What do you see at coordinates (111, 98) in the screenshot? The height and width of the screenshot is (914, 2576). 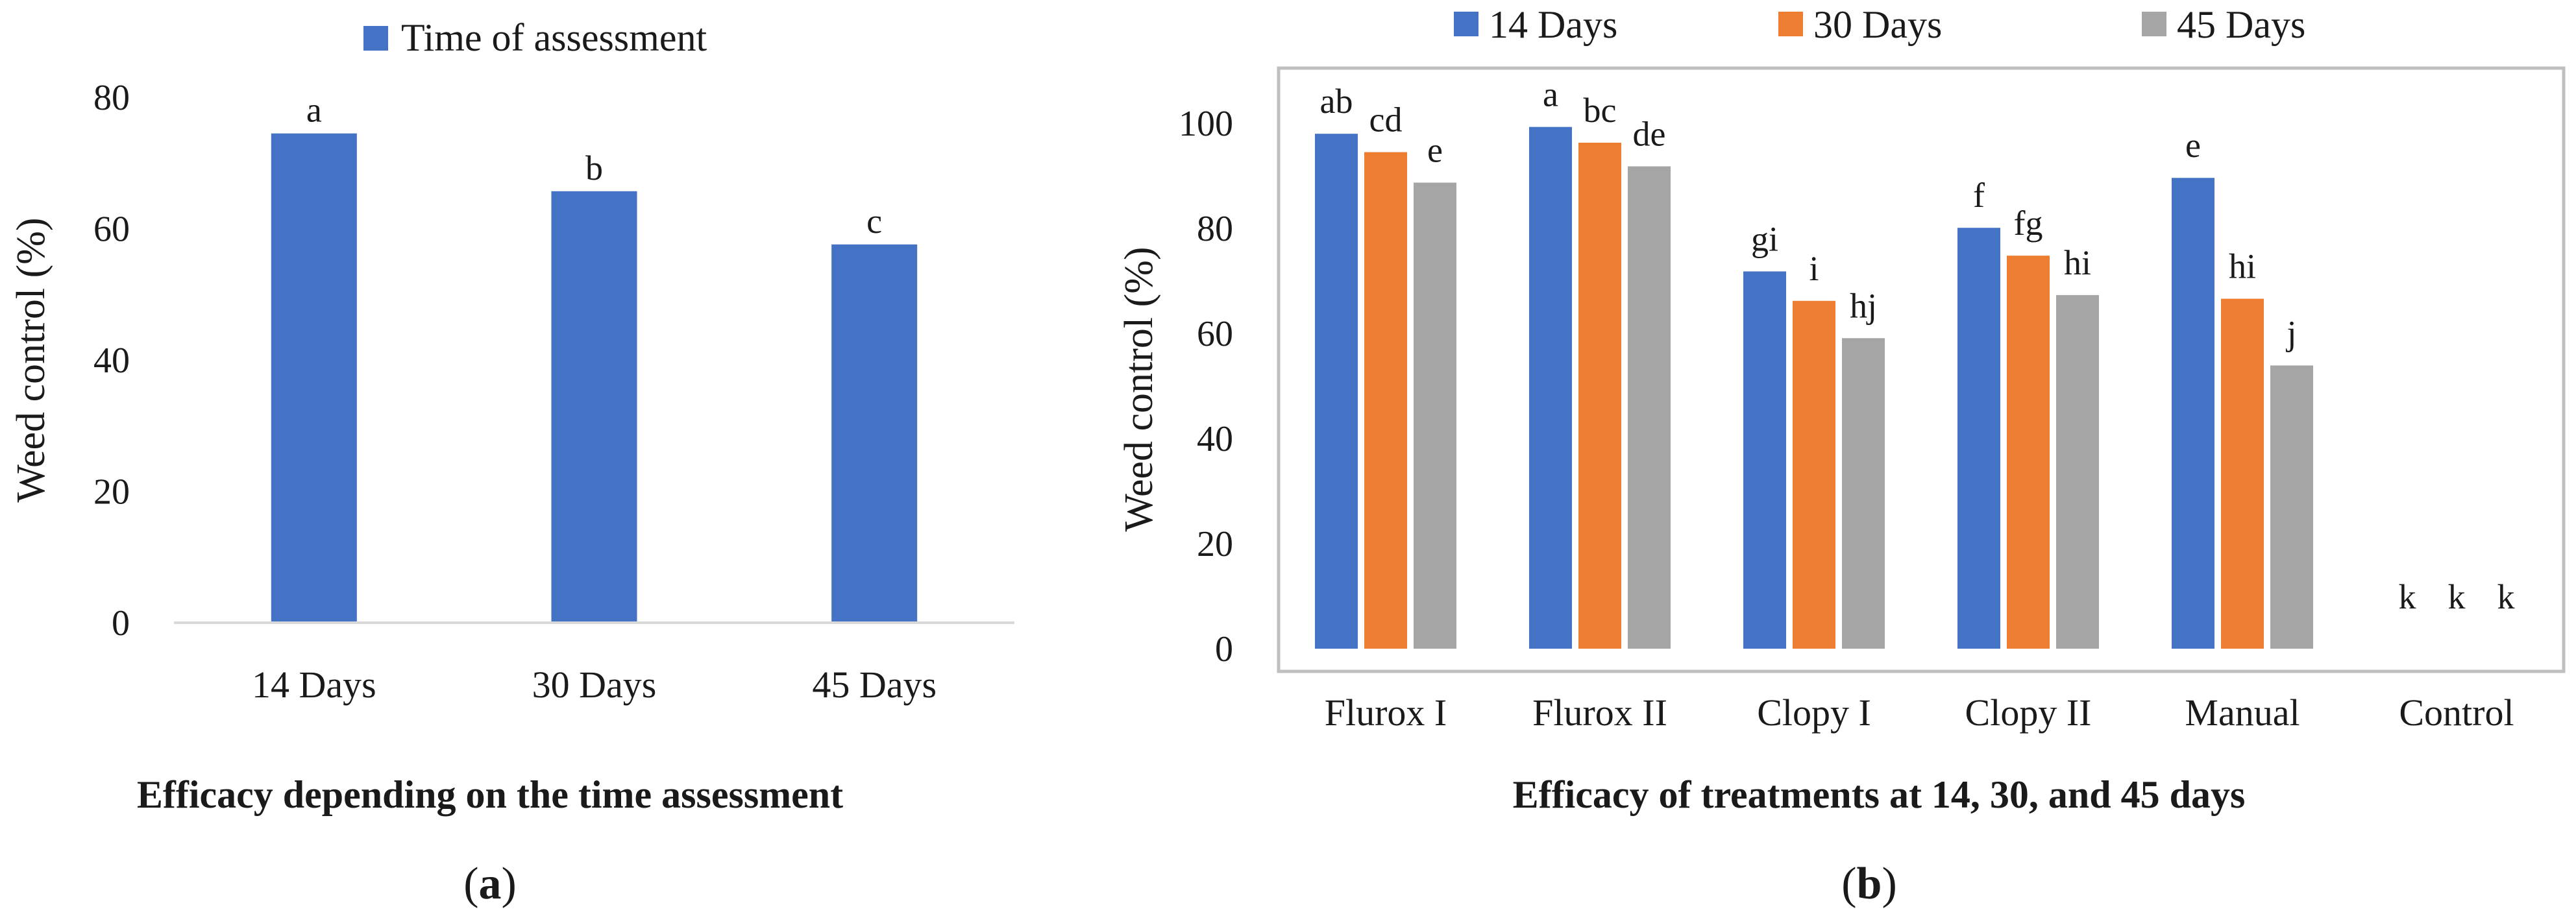 I see `y-tick-a-80: 80` at bounding box center [111, 98].